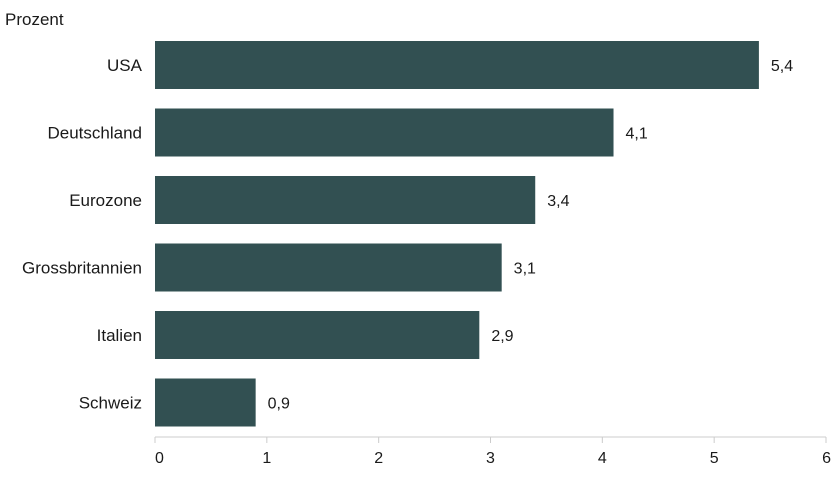 The height and width of the screenshot is (480, 840). I want to click on x-tick-label-6: 6, so click(826, 458).